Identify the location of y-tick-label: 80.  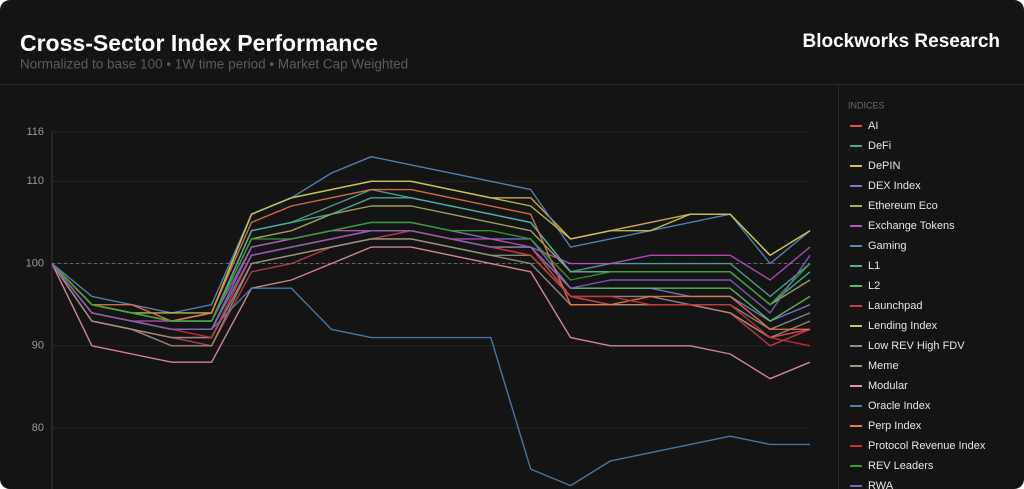
(38, 428).